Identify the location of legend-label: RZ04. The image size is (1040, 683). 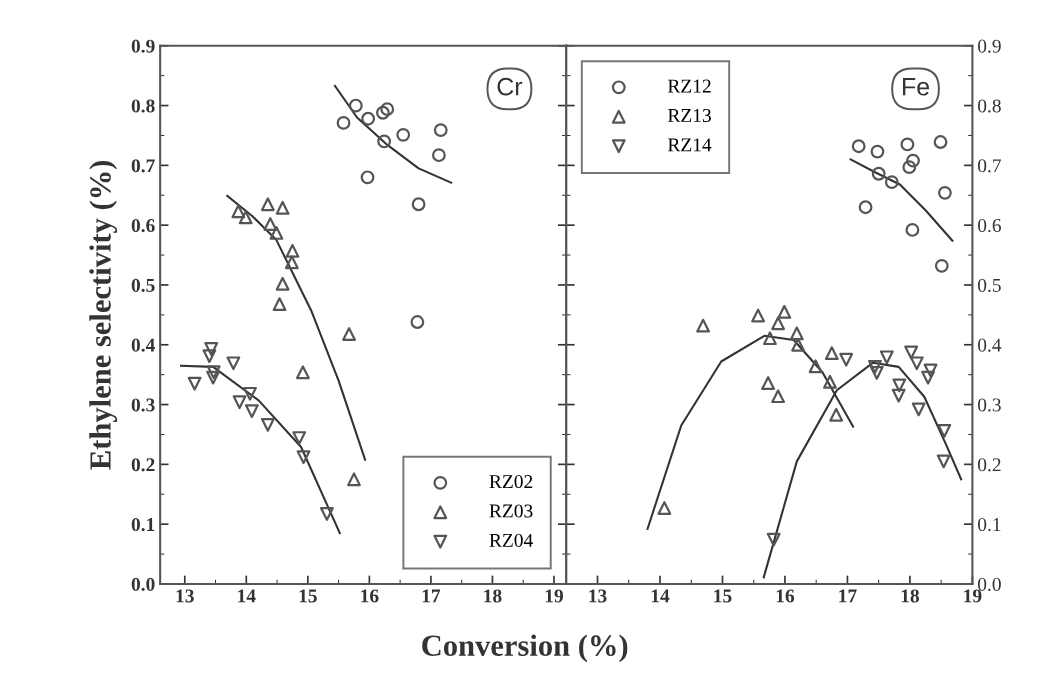
(511, 540).